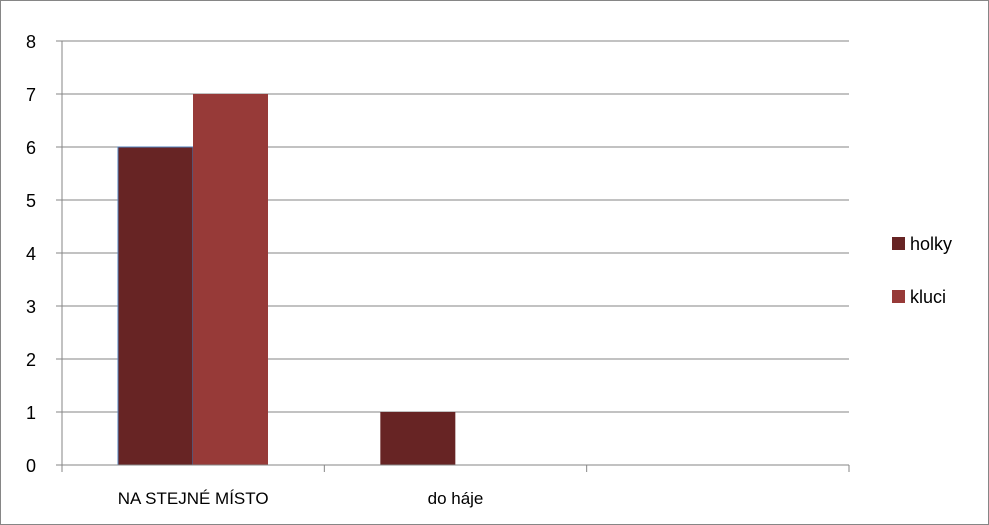 The width and height of the screenshot is (989, 525). What do you see at coordinates (31, 360) in the screenshot?
I see `y-tick-label-2: 2` at bounding box center [31, 360].